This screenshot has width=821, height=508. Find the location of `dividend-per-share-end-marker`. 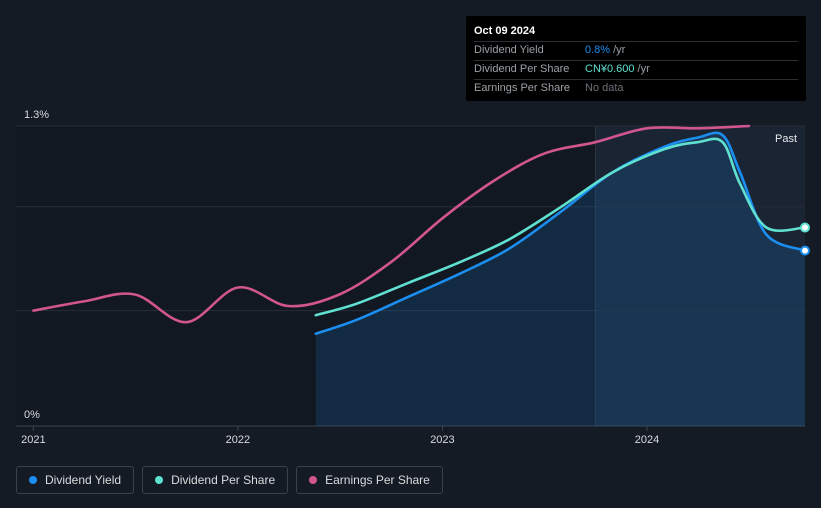

dividend-per-share-end-marker is located at coordinates (805, 227).